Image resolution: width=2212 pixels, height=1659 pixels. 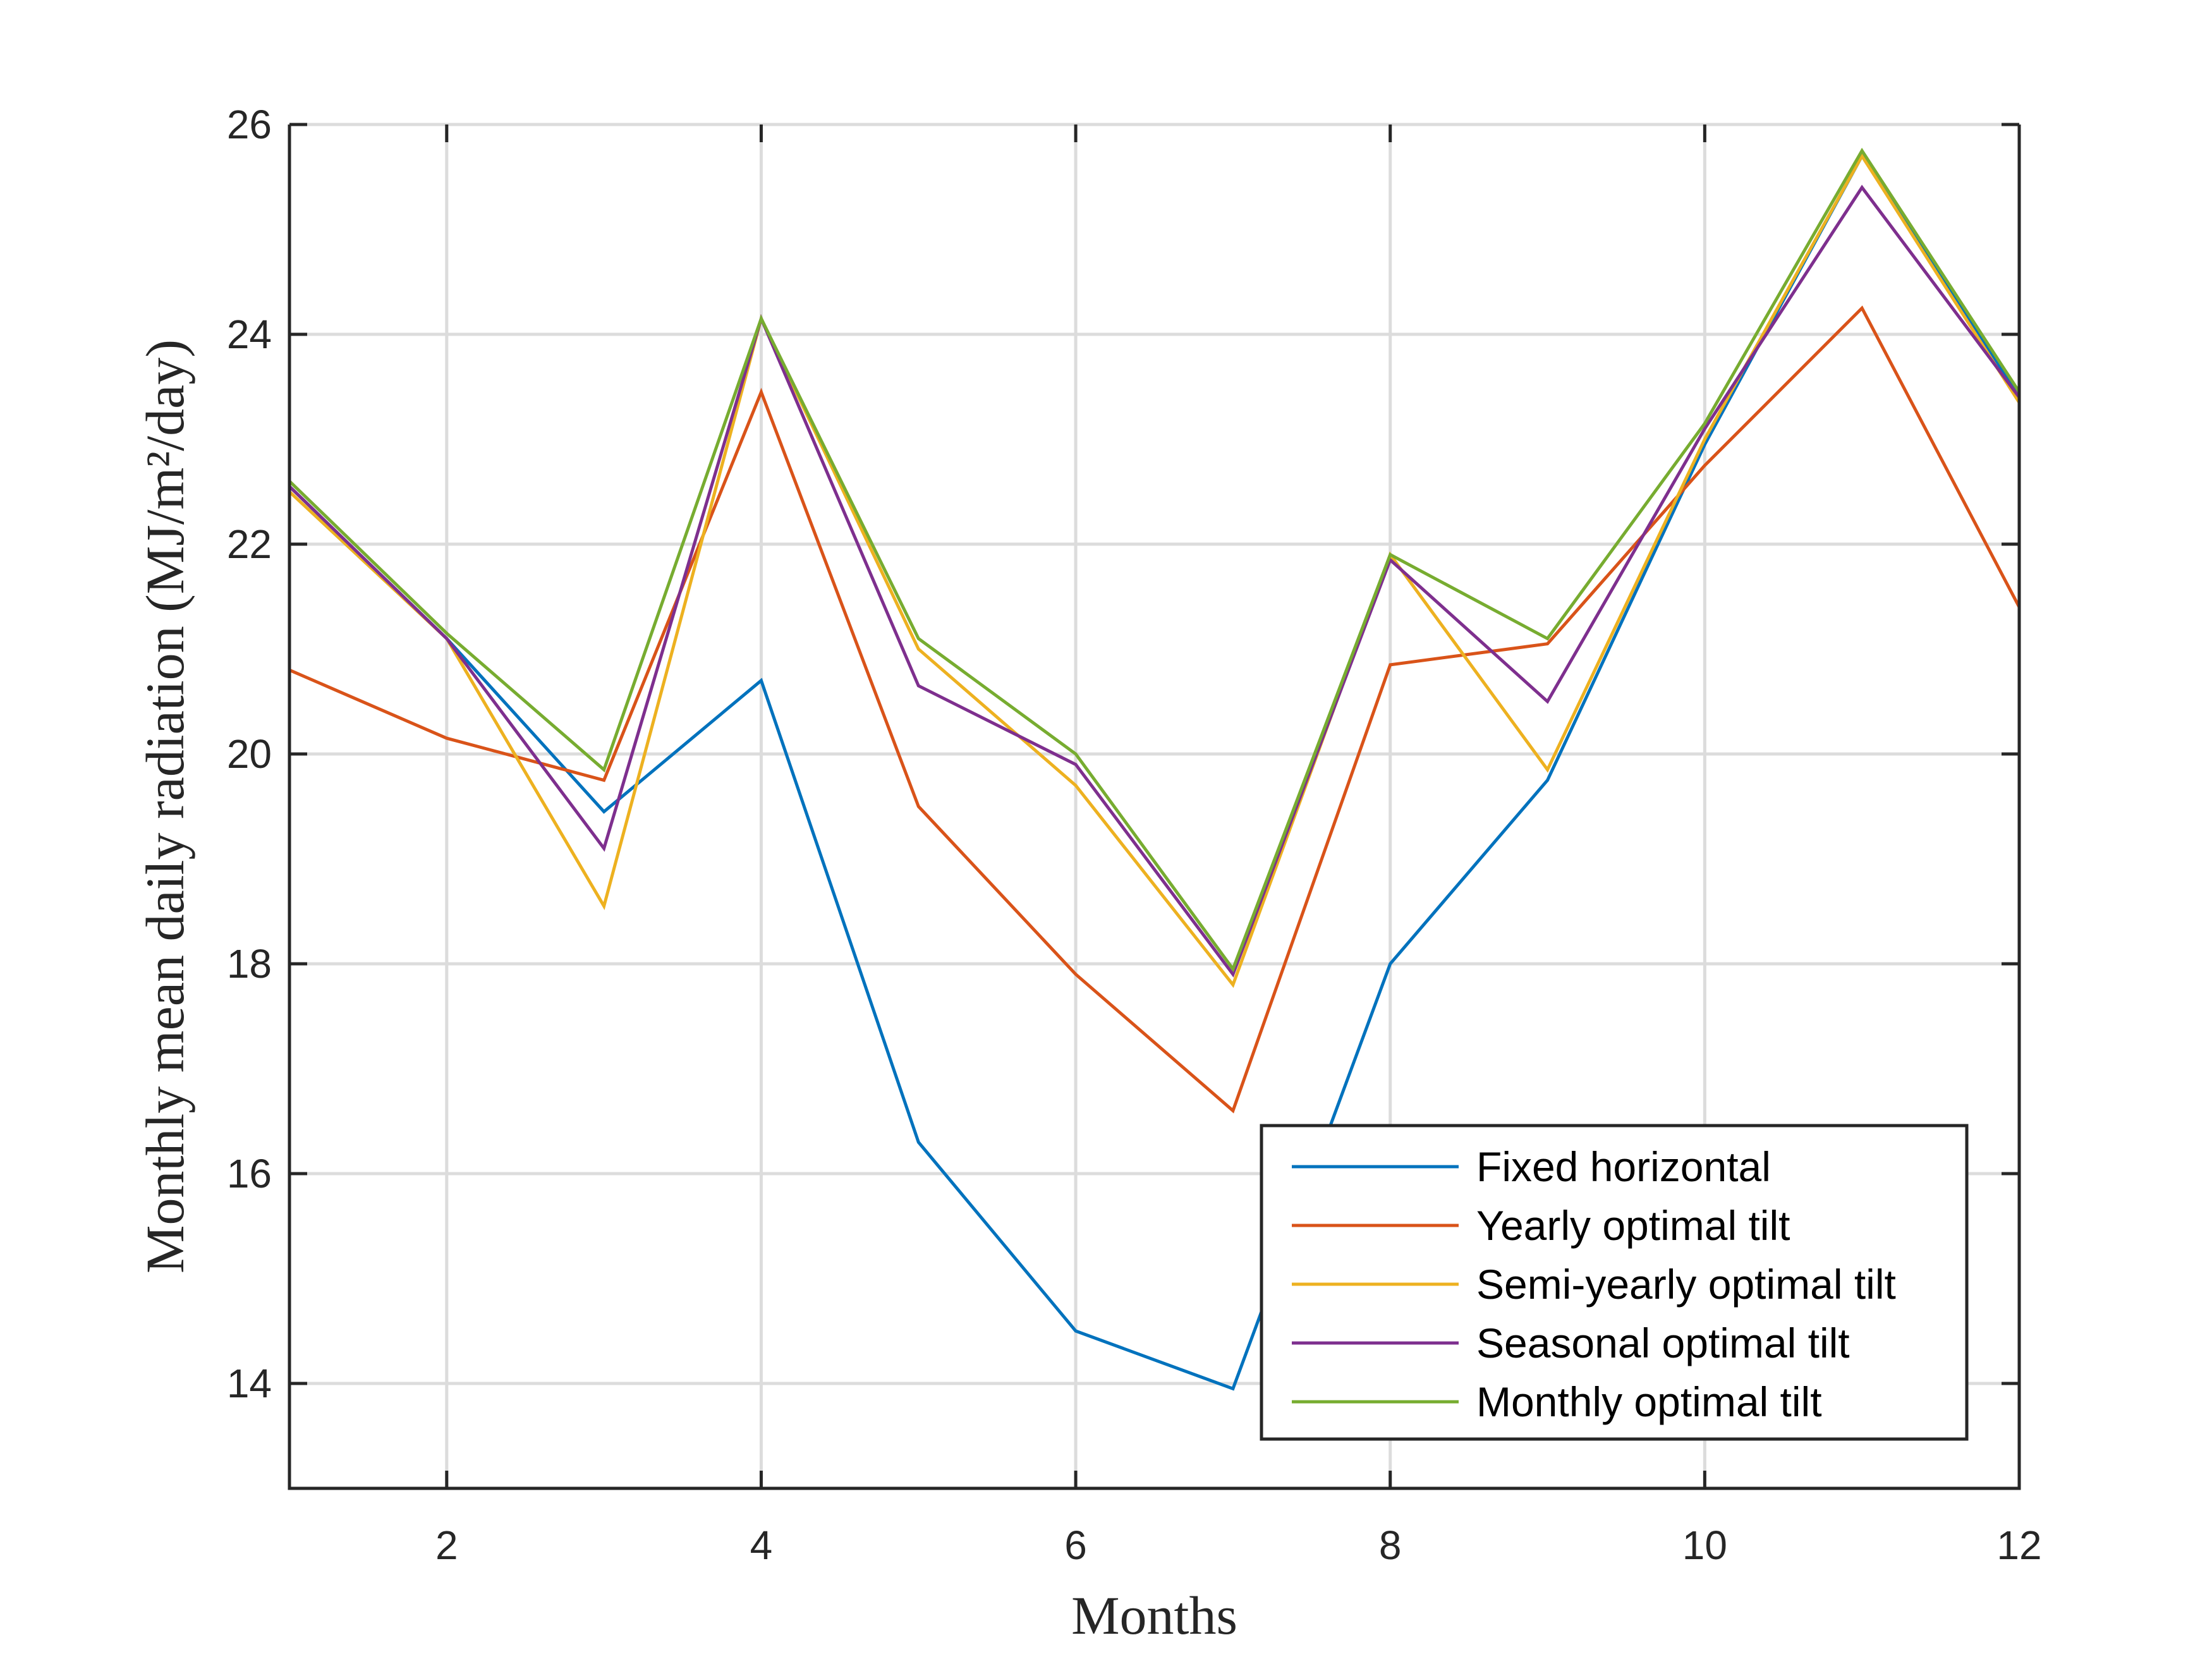 I want to click on y-tick-label-26: 26, so click(x=249, y=125).